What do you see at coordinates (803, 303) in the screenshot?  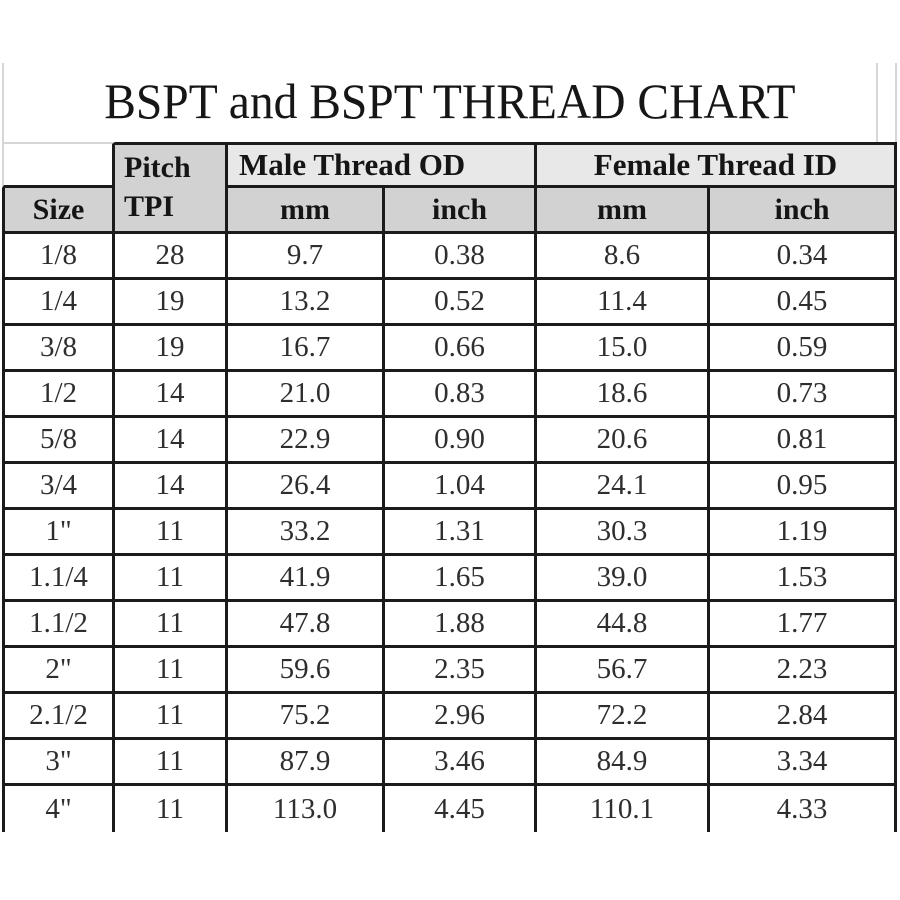 I see `table-cell-female-id-inch: 0.45` at bounding box center [803, 303].